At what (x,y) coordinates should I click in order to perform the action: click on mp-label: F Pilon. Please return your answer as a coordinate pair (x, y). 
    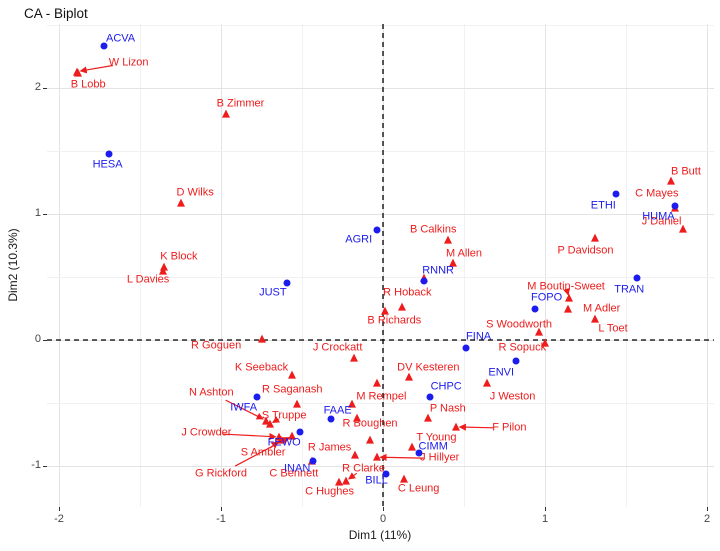
    Looking at the image, I should click on (509, 427).